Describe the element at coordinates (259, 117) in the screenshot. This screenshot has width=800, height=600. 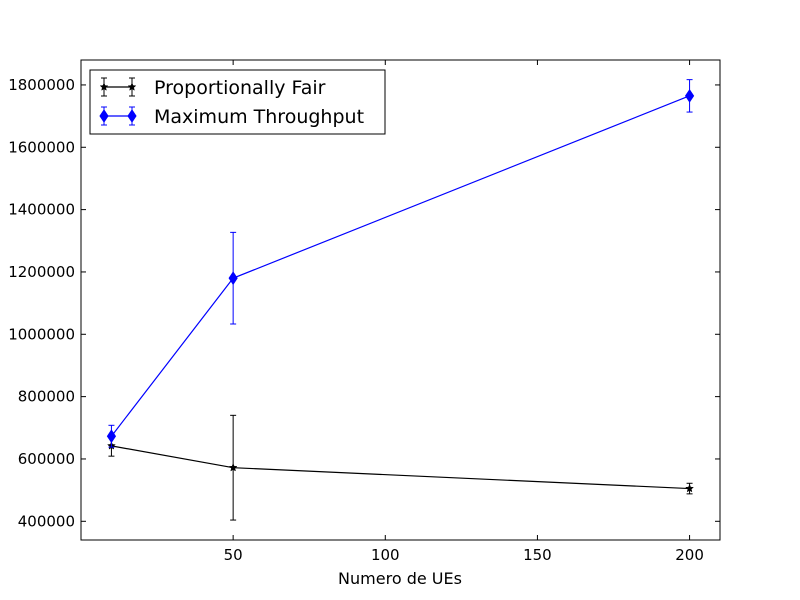
I see `legend-label: Maximum Throughput` at that location.